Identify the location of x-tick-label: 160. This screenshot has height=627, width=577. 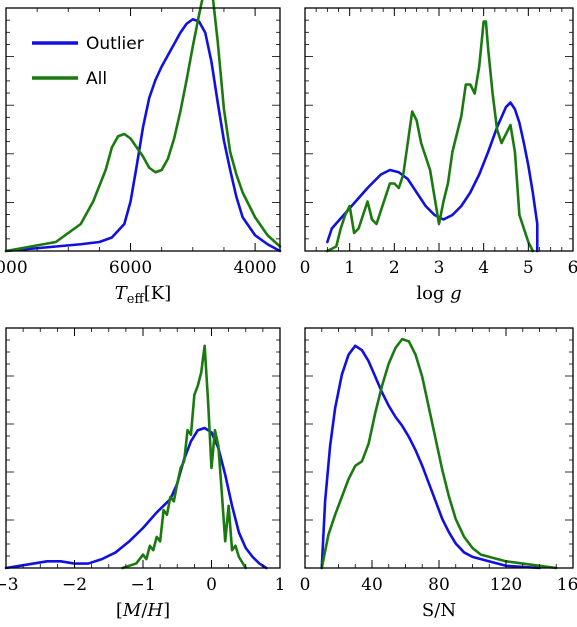
(567, 585).